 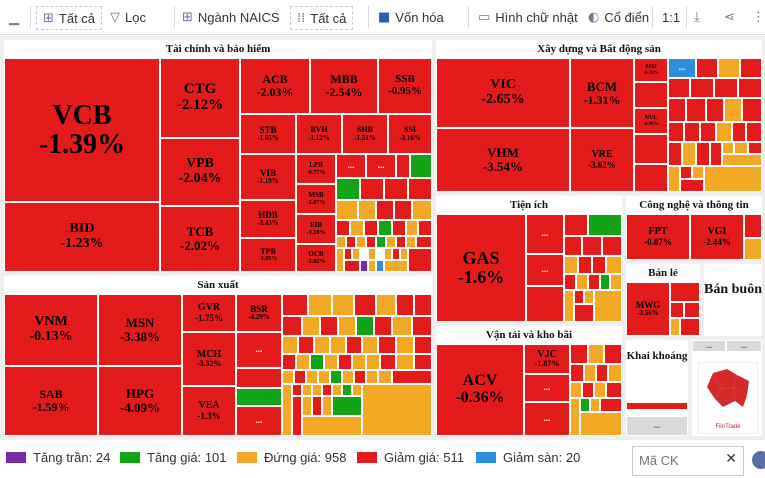 What do you see at coordinates (651, 70) in the screenshot?
I see `tile-ssh: SSH -6.79%` at bounding box center [651, 70].